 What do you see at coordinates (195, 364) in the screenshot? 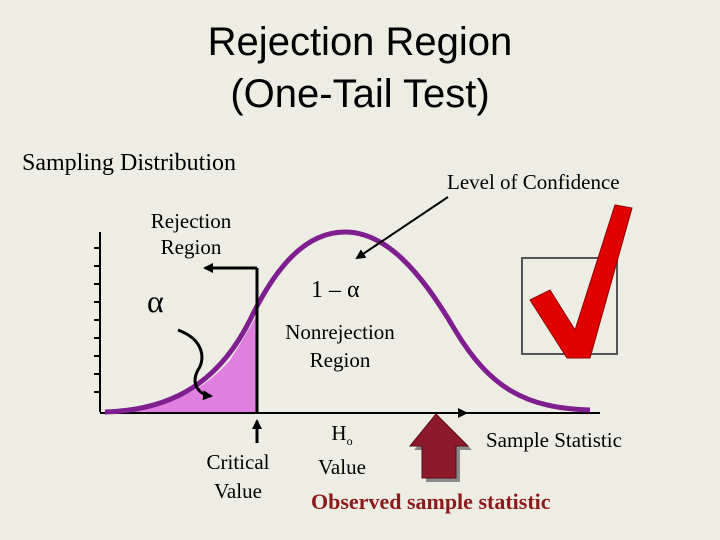
I see `alpha-curved-arrow` at bounding box center [195, 364].